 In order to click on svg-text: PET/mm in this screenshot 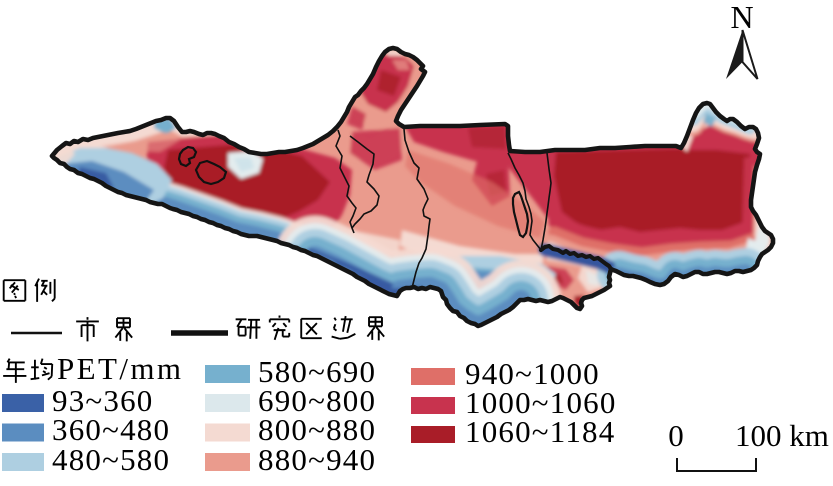, I will do `click(120, 368)`.